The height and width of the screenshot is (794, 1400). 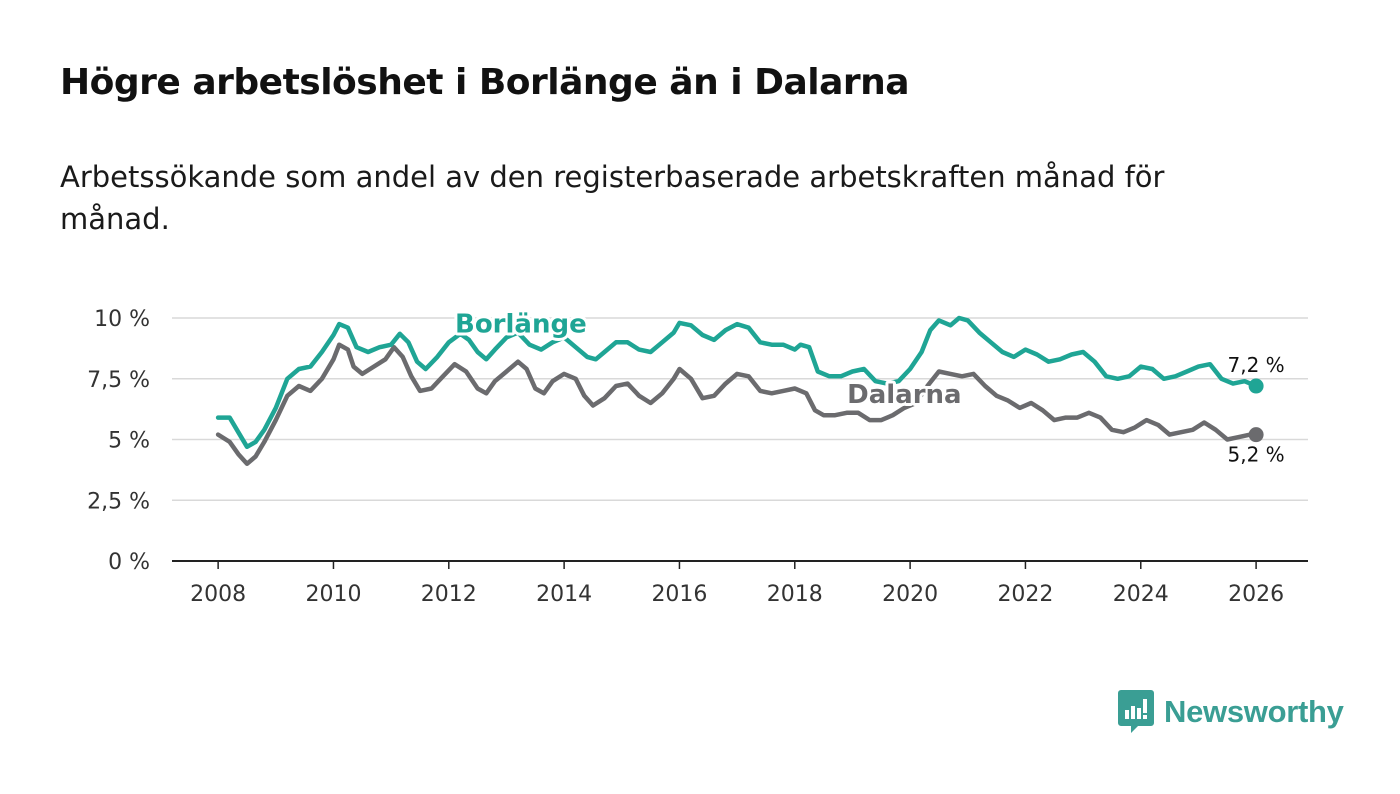 What do you see at coordinates (118, 380) in the screenshot?
I see `y-tick-label: 7,5 %` at bounding box center [118, 380].